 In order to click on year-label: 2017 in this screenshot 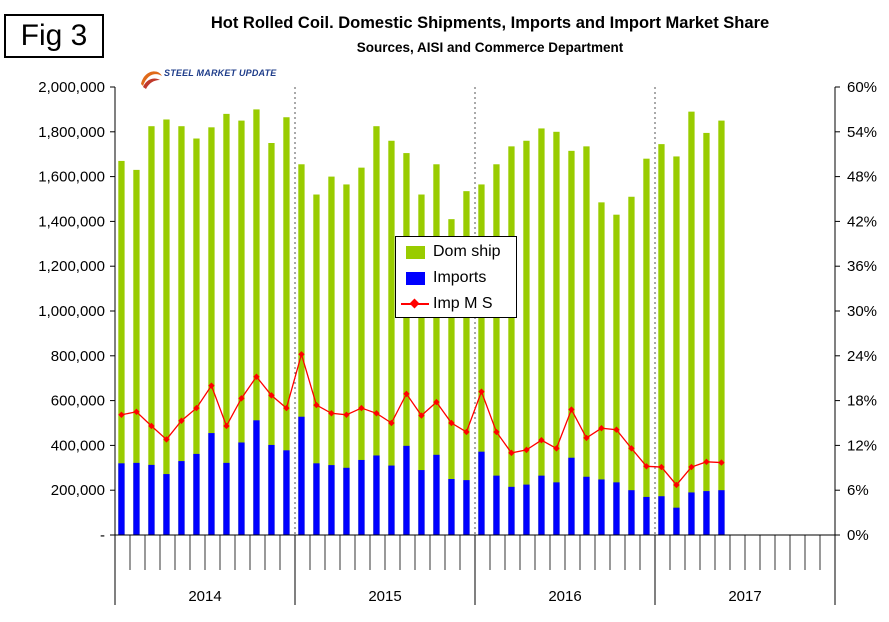, I will do `click(744, 596)`.